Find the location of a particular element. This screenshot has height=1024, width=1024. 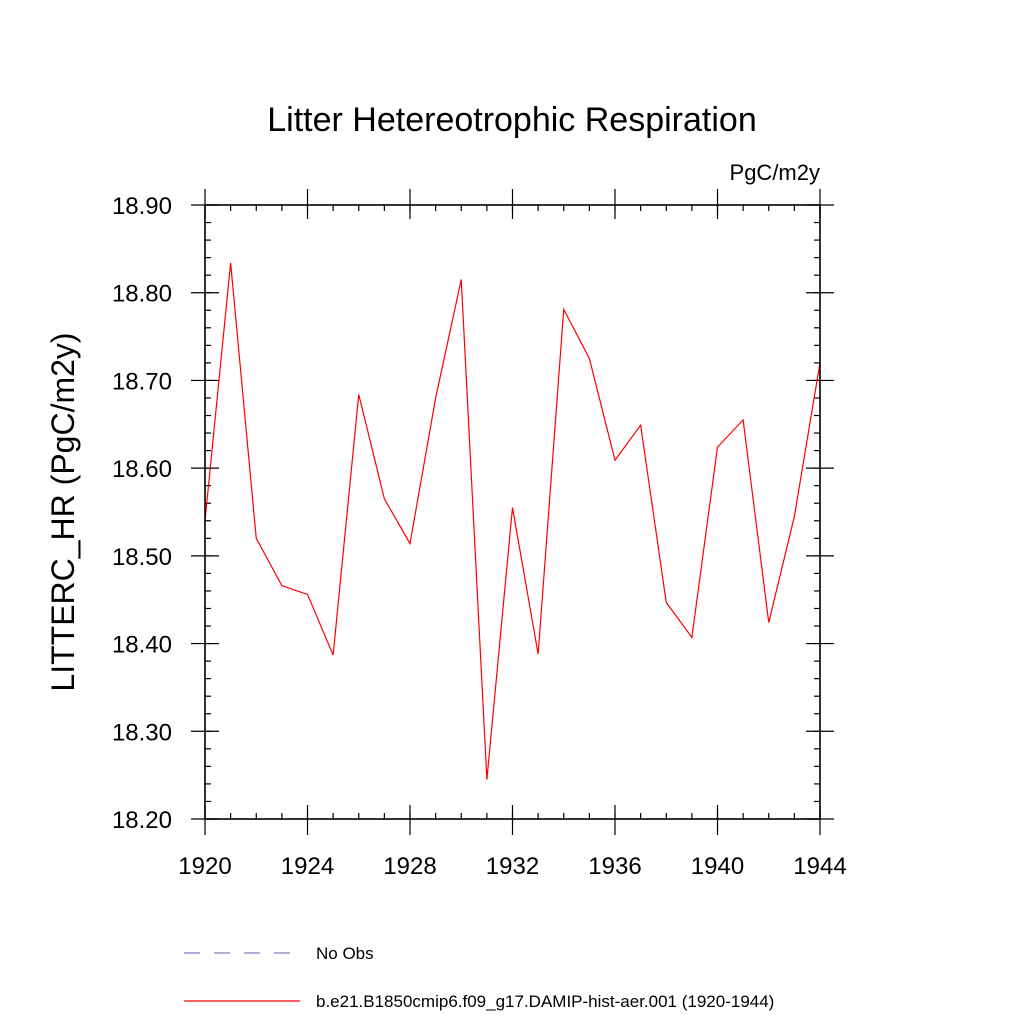

y-axis-label: LITTERC_HR (PgC/m2y) is located at coordinates (63, 511).